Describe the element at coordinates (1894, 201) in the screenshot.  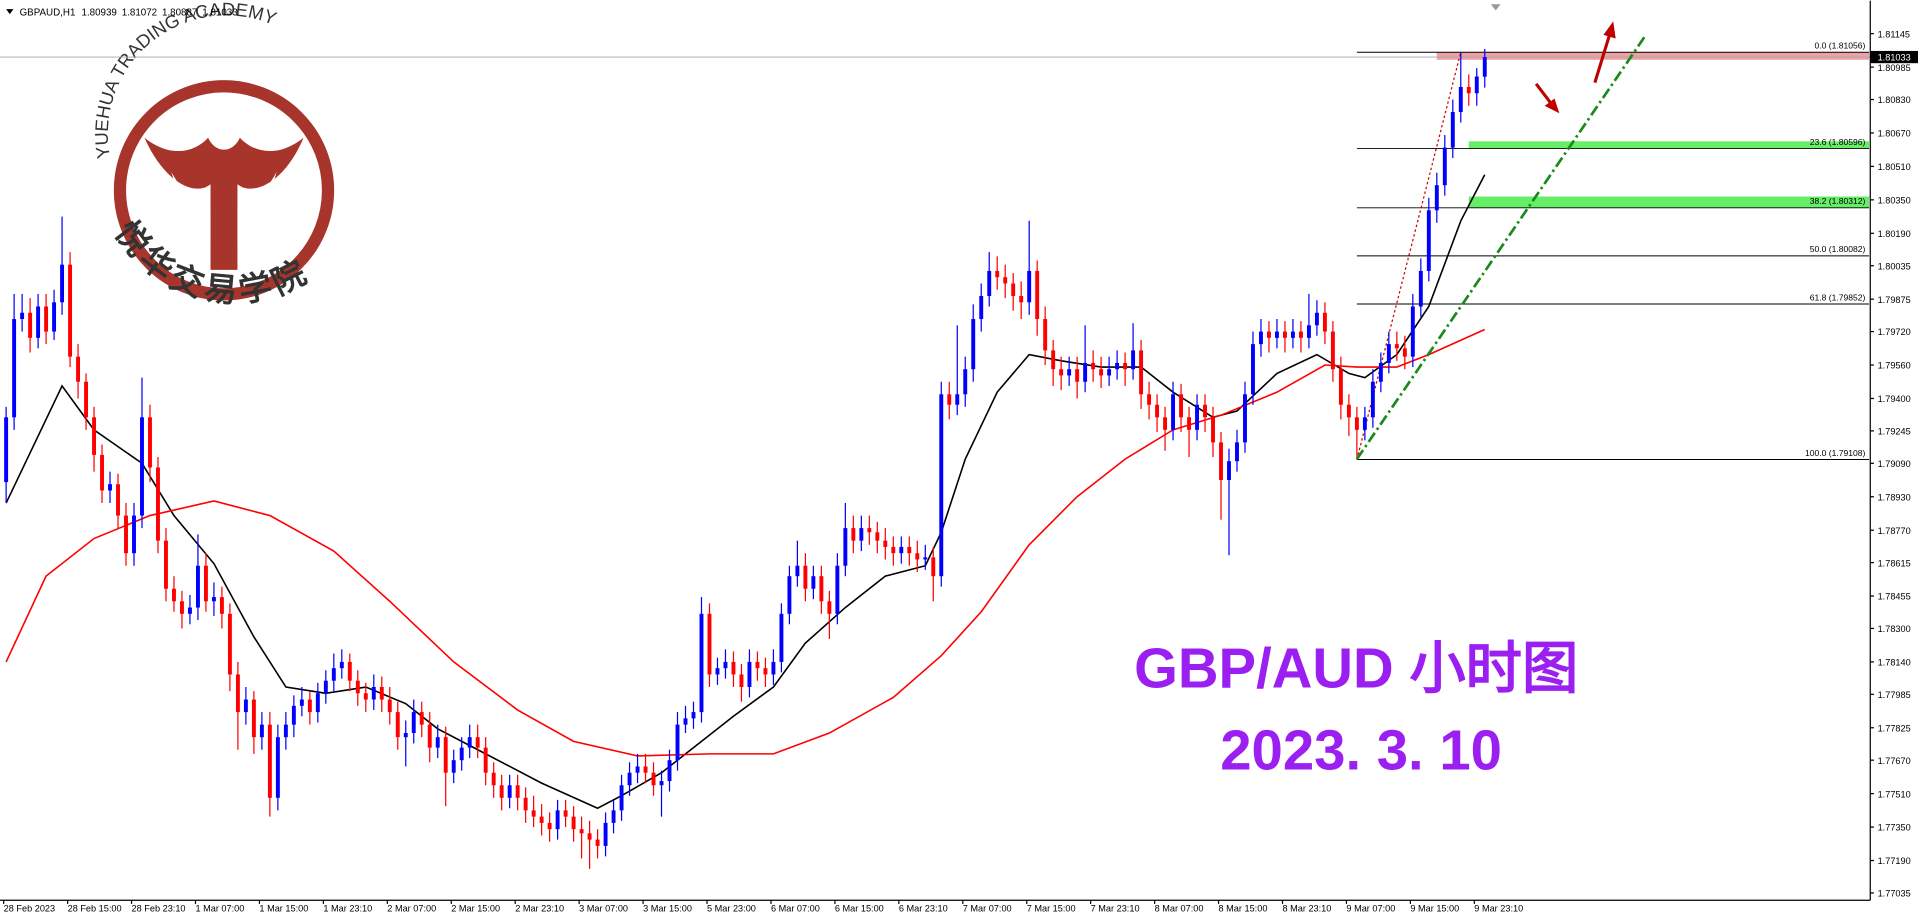
I see `y-tick-label: 1.80350` at that location.